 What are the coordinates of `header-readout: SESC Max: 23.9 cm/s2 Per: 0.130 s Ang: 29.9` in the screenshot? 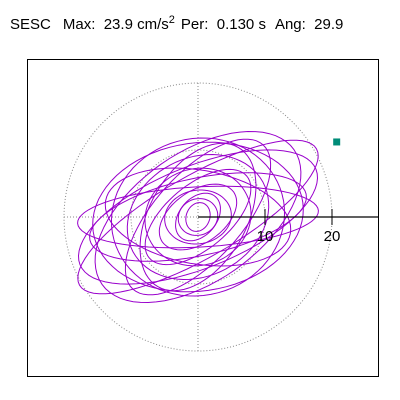 It's located at (205, 24).